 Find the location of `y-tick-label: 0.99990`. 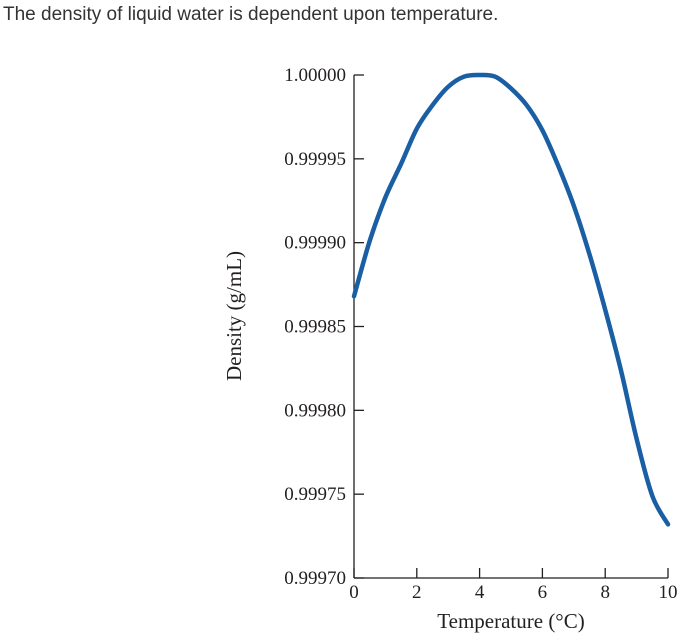

y-tick-label: 0.99990 is located at coordinates (315, 243).